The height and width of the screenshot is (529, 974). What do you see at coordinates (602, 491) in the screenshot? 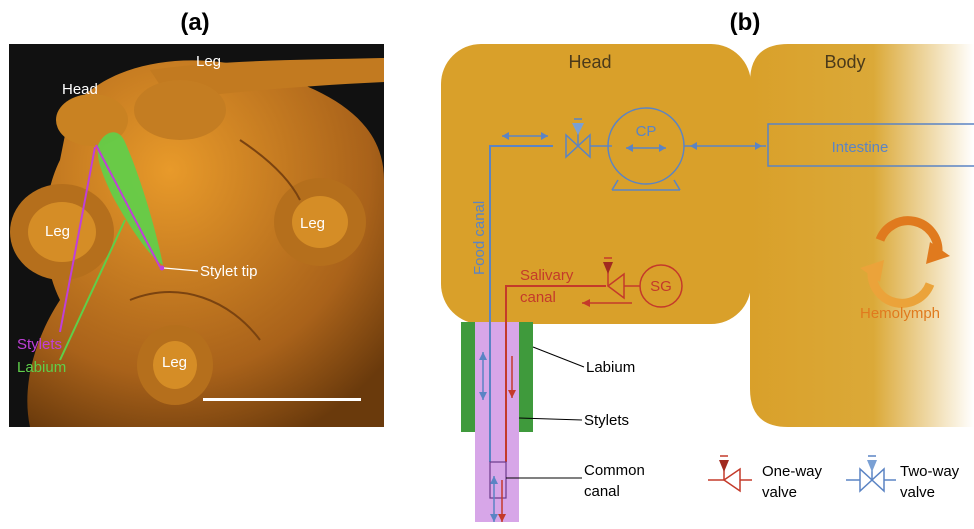
I see `common-canal-callout: canal` at bounding box center [602, 491].